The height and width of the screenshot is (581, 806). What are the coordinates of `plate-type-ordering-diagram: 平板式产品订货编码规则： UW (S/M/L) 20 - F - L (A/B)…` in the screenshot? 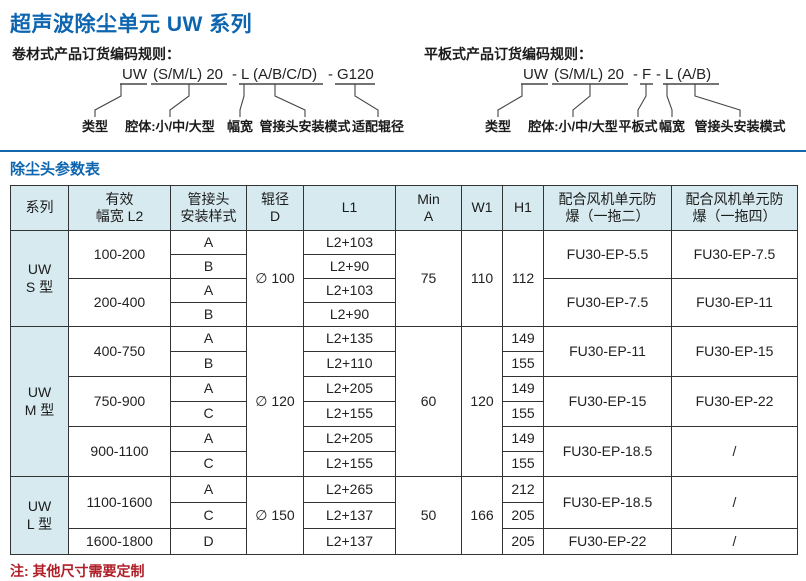 It's located at (603, 94).